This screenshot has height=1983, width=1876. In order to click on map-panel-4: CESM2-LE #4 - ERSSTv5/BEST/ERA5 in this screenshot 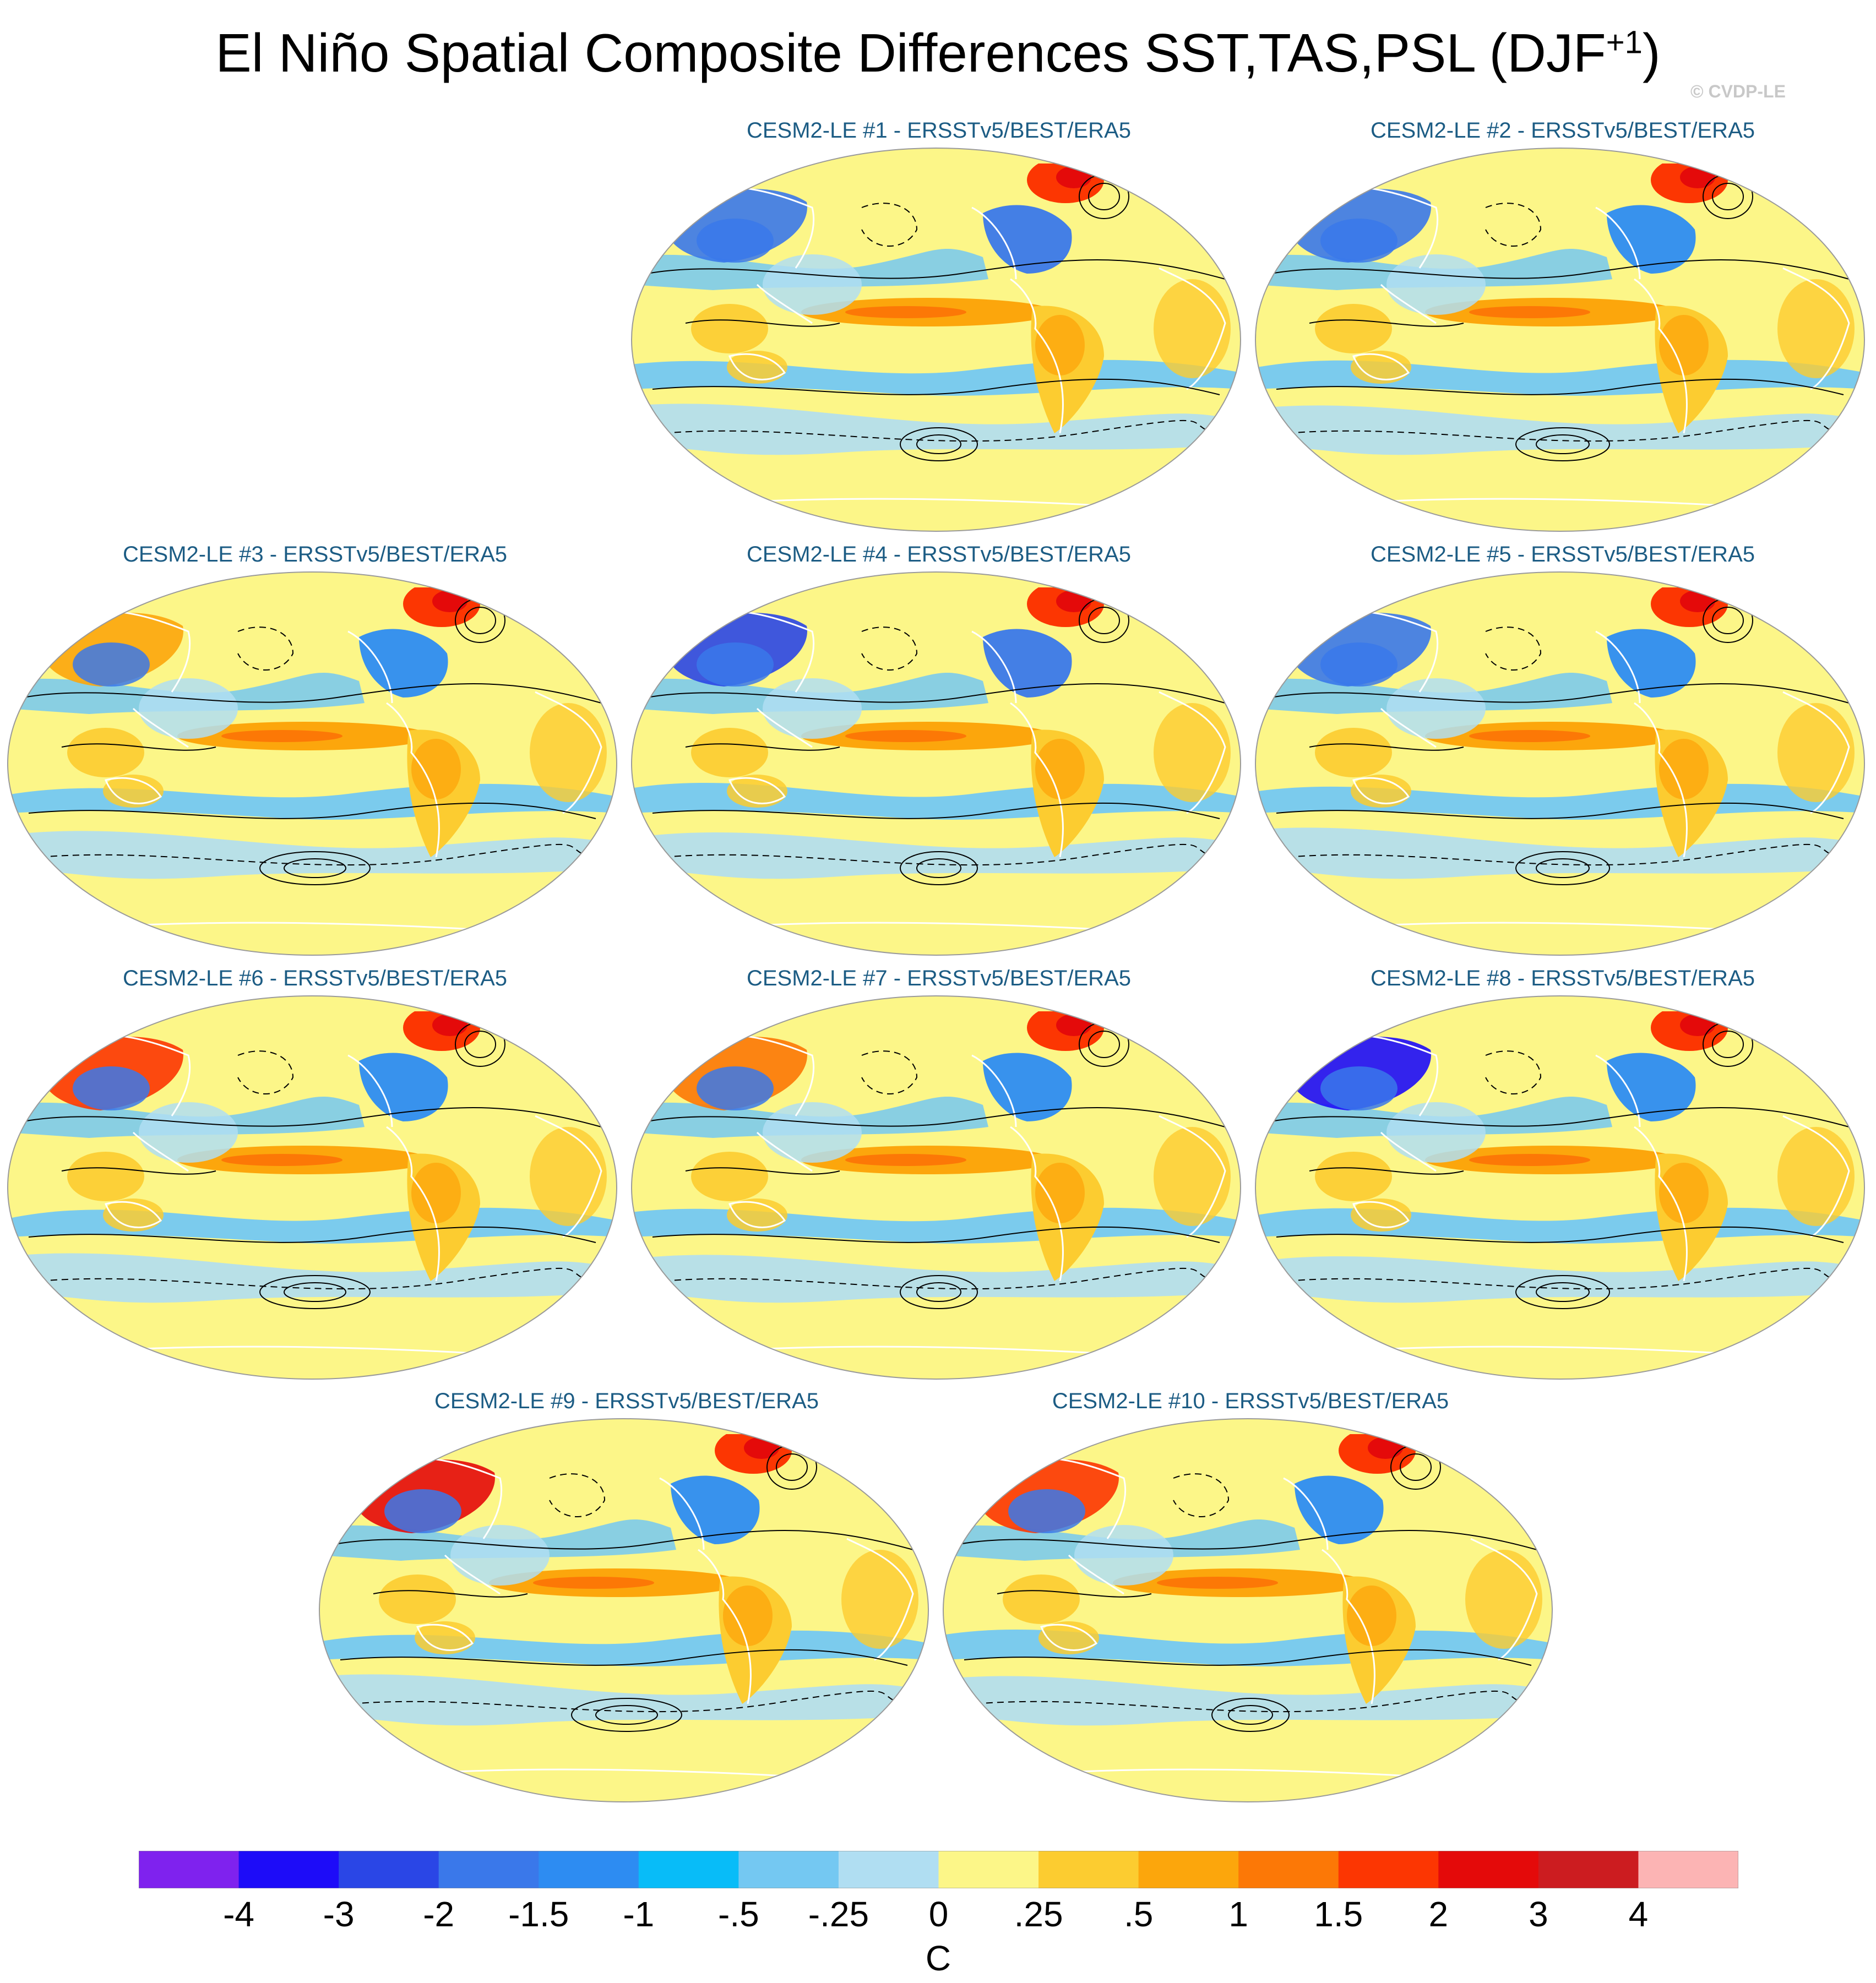, I will do `click(939, 751)`.